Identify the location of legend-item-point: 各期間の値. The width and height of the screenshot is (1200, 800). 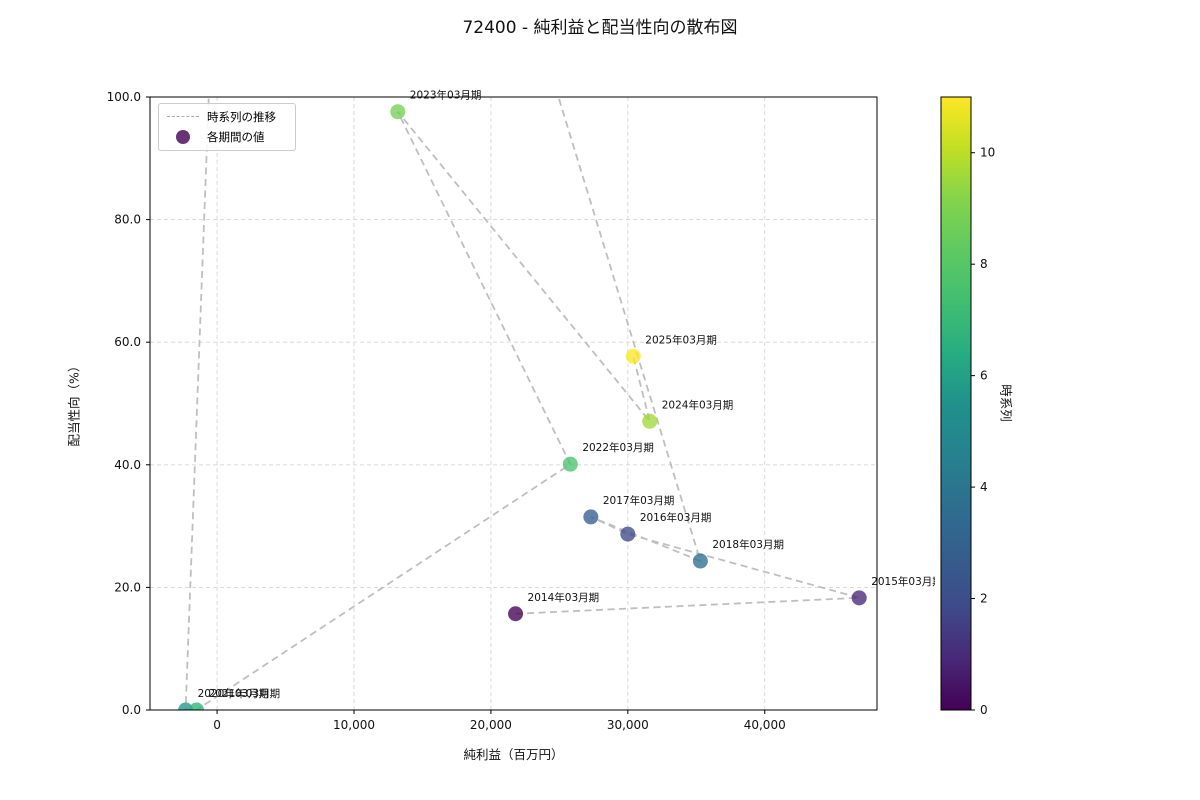
(227, 137).